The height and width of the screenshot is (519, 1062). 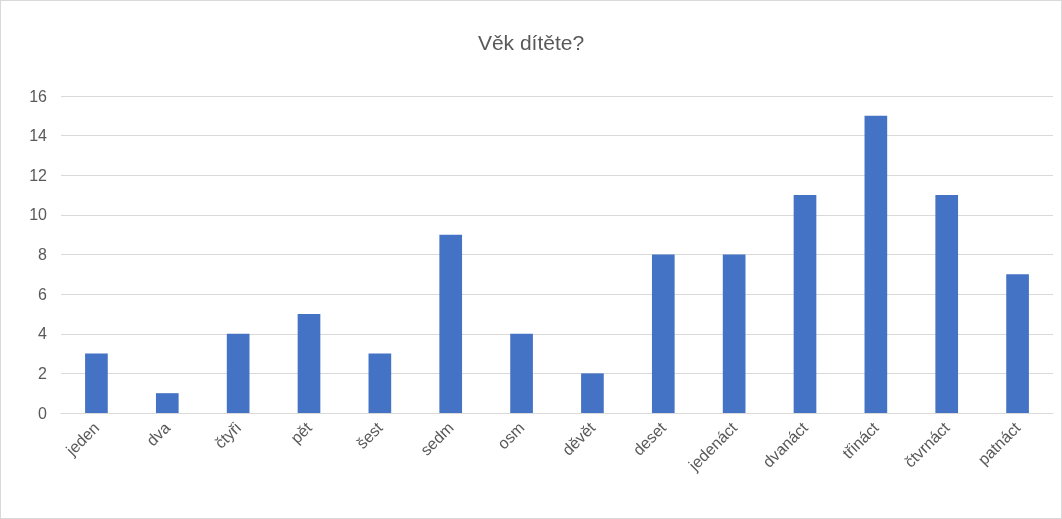 I want to click on x-tick-label: dva, so click(x=158, y=434).